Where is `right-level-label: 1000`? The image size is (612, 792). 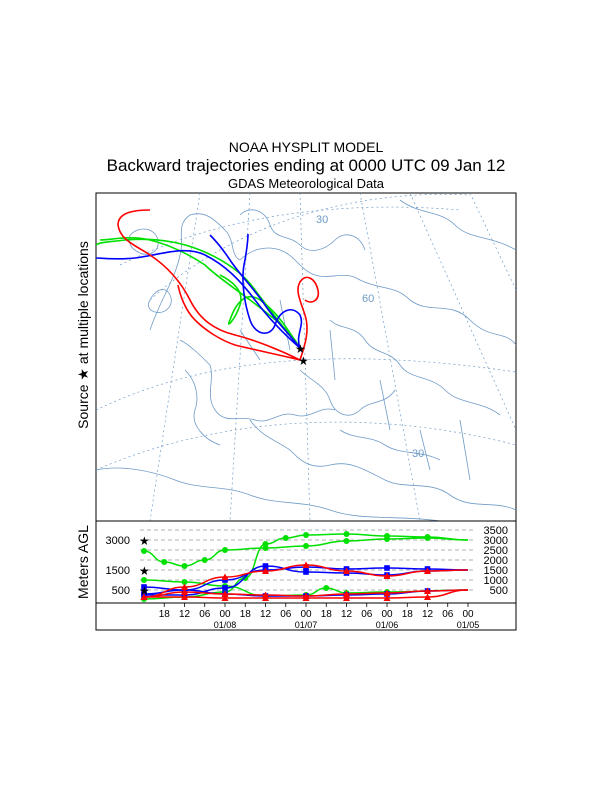
right-level-label: 1000 is located at coordinates (496, 581).